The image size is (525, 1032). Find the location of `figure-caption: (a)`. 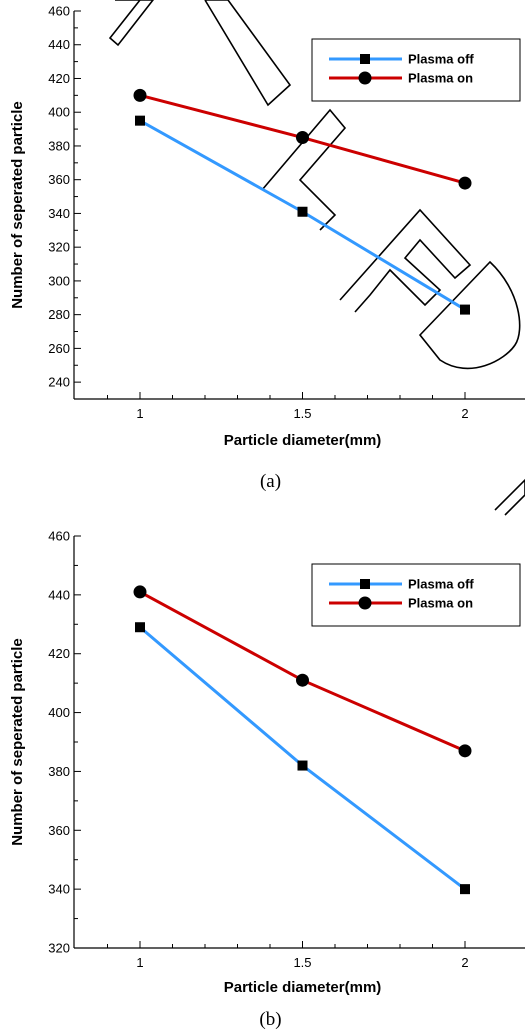

figure-caption: (a) is located at coordinates (270, 481).